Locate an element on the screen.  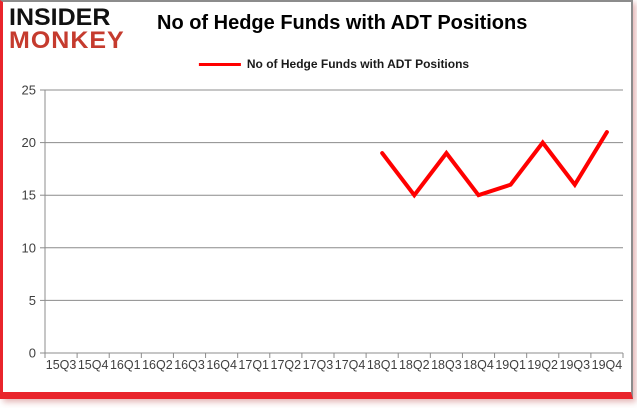
x-axis-label: 17Q1 is located at coordinates (253, 365).